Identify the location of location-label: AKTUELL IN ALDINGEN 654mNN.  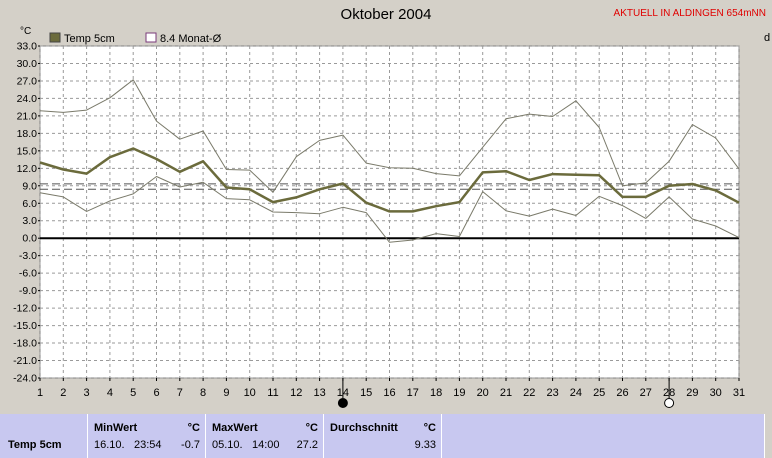
(689, 13).